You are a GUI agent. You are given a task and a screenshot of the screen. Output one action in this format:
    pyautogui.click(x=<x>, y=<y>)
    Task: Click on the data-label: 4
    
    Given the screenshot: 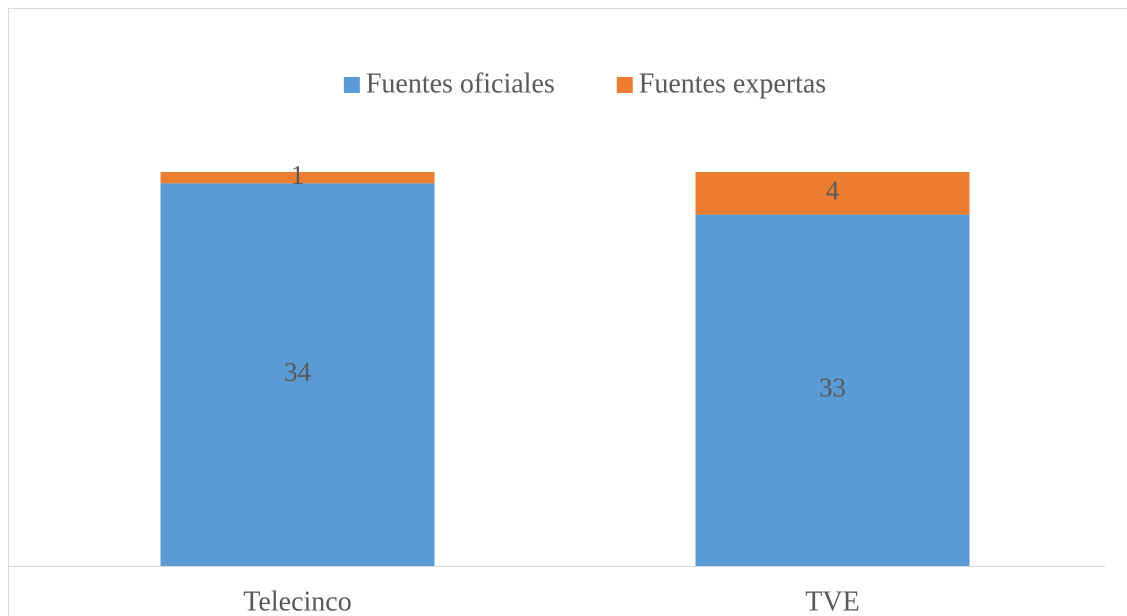 What is the action you would take?
    pyautogui.click(x=833, y=191)
    